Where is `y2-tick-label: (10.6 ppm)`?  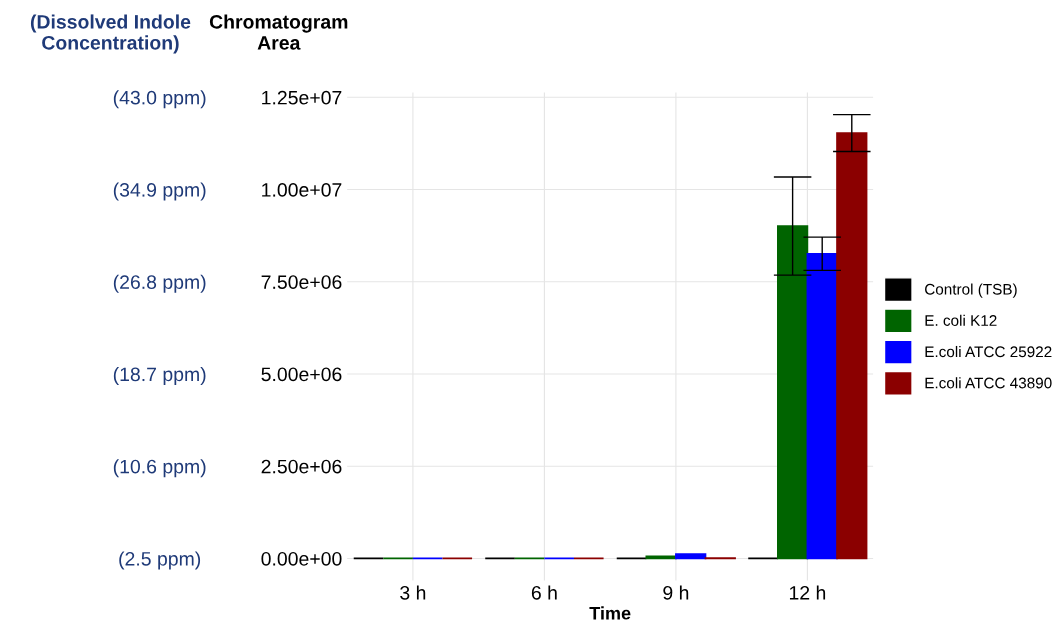 y2-tick-label: (10.6 ppm) is located at coordinates (159, 468).